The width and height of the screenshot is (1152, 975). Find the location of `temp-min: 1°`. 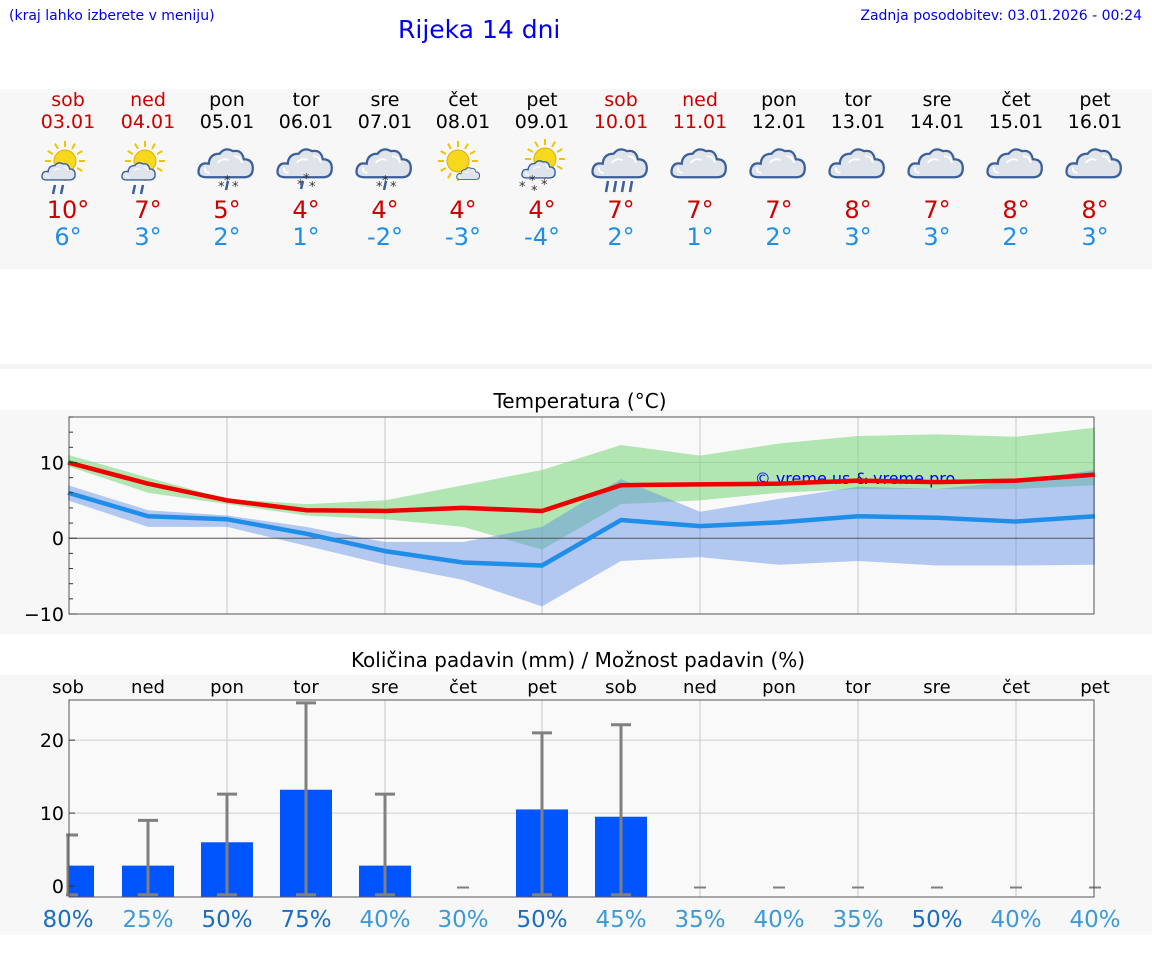

temp-min: 1° is located at coordinates (306, 237).